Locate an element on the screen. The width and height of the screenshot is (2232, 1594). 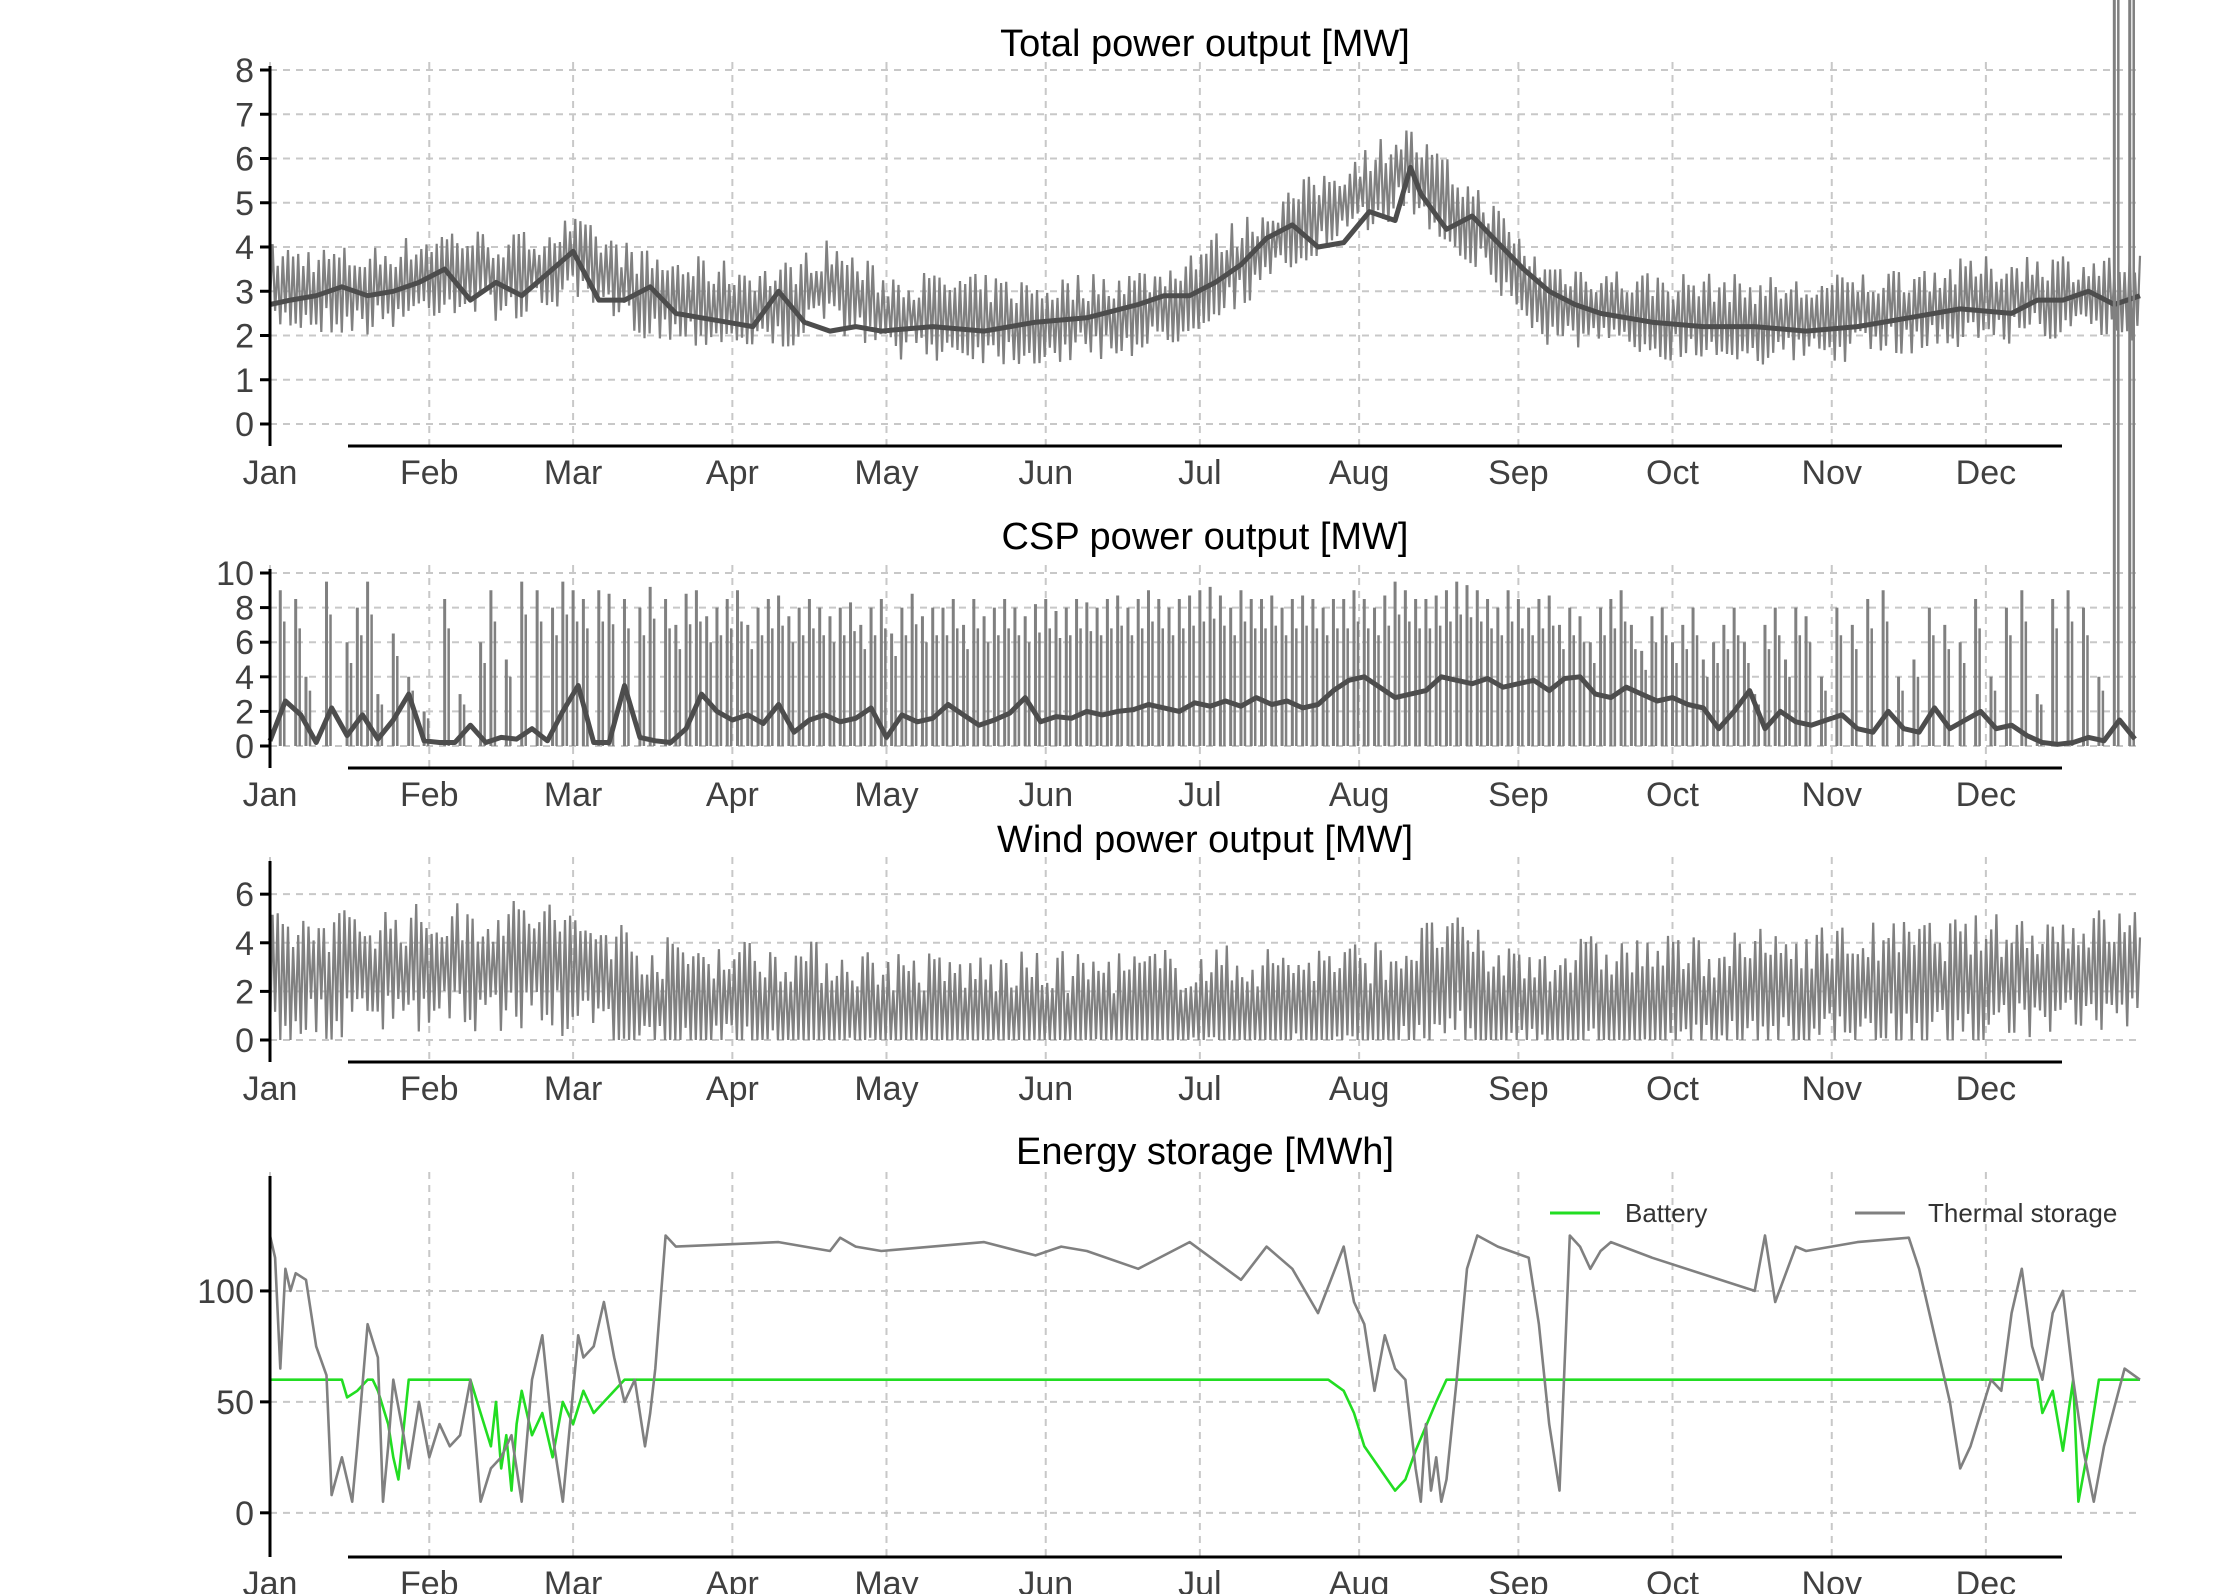
panel-title: CSP power output [MW] is located at coordinates (1205, 537).